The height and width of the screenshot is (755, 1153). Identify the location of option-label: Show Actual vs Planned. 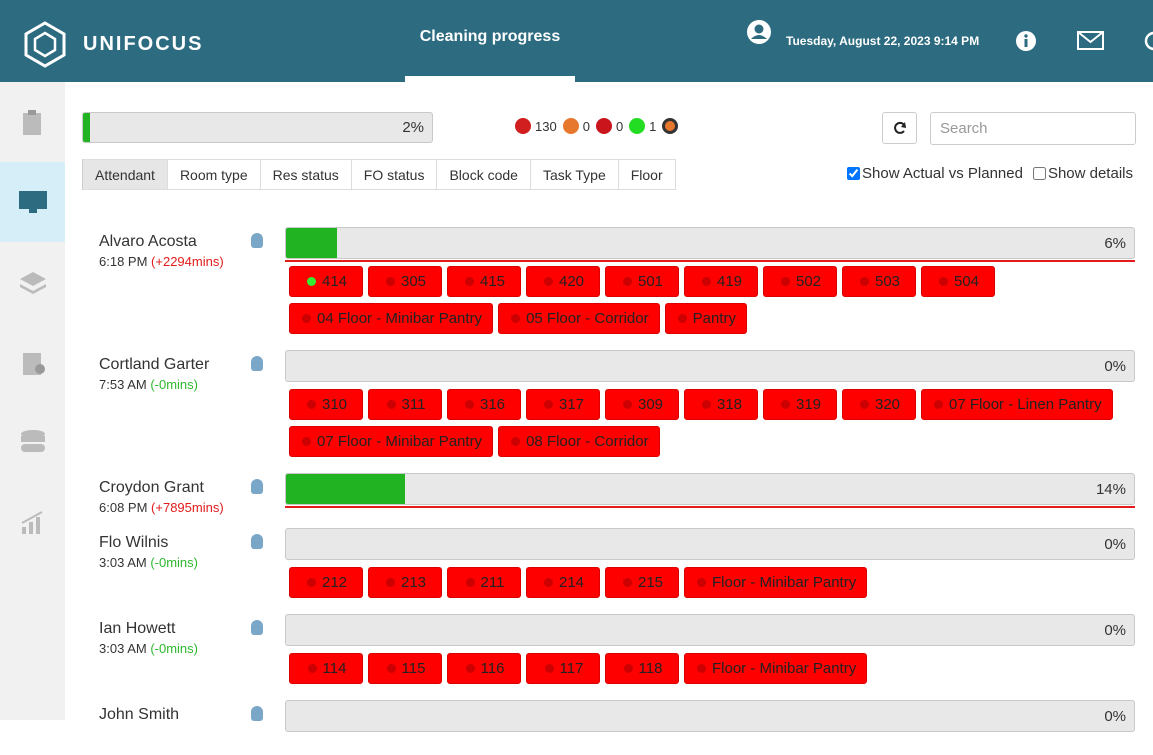
(942, 173).